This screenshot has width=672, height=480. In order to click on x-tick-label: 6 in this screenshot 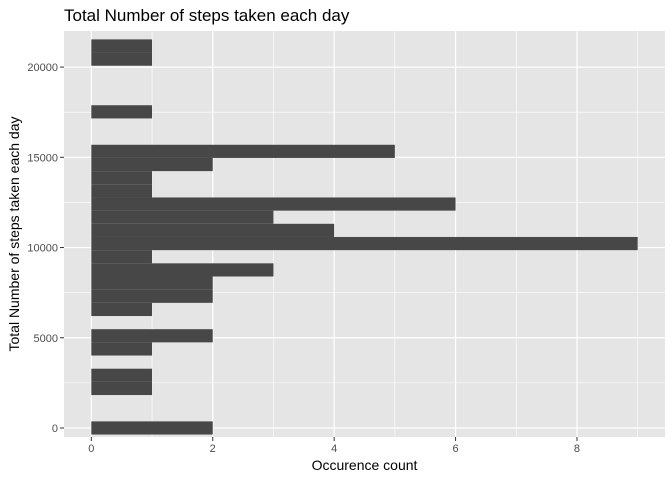, I will do `click(455, 449)`.